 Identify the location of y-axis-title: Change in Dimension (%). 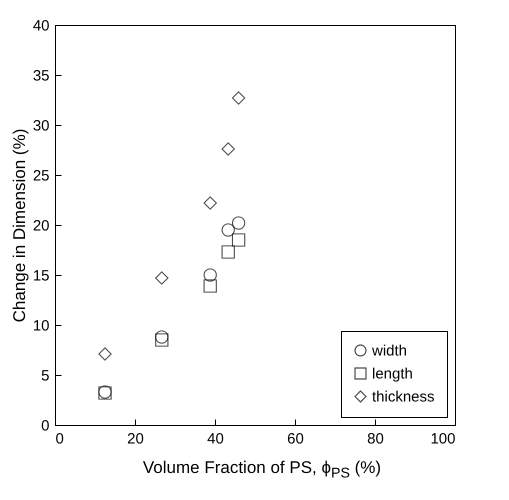
(19, 225).